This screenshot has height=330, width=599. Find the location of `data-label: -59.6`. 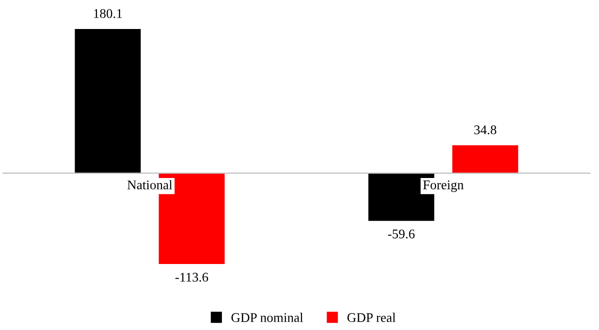

data-label: -59.6 is located at coordinates (401, 234).